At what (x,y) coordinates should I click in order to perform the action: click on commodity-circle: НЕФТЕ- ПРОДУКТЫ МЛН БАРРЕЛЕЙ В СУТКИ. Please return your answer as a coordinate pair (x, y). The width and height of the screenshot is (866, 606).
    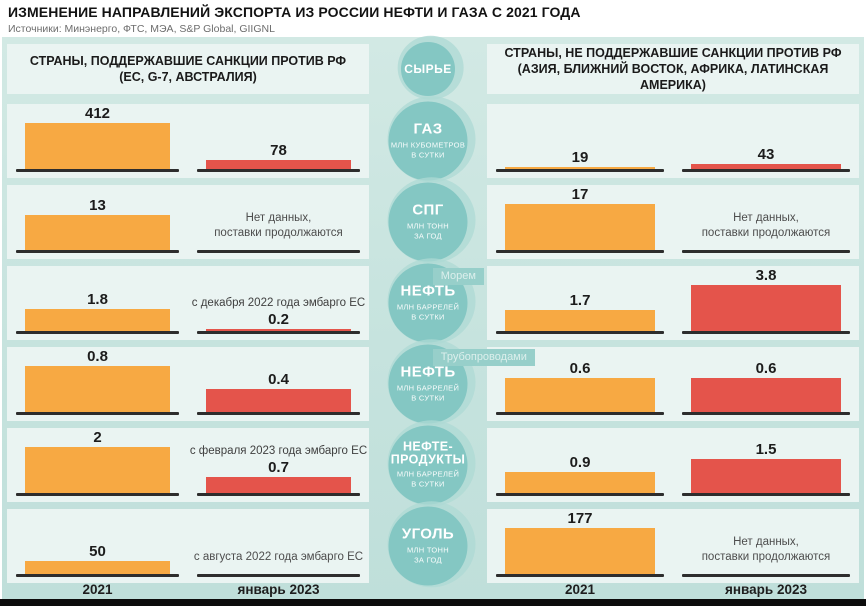
    Looking at the image, I should click on (428, 465).